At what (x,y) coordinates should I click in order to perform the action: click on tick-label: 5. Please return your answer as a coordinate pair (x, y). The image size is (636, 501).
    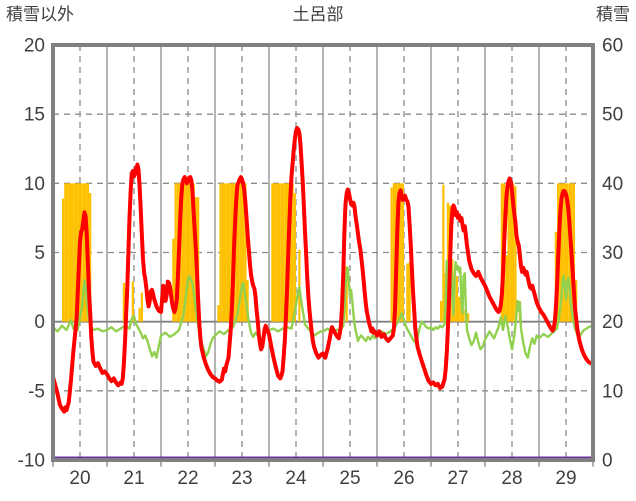
    Looking at the image, I should click on (39, 253).